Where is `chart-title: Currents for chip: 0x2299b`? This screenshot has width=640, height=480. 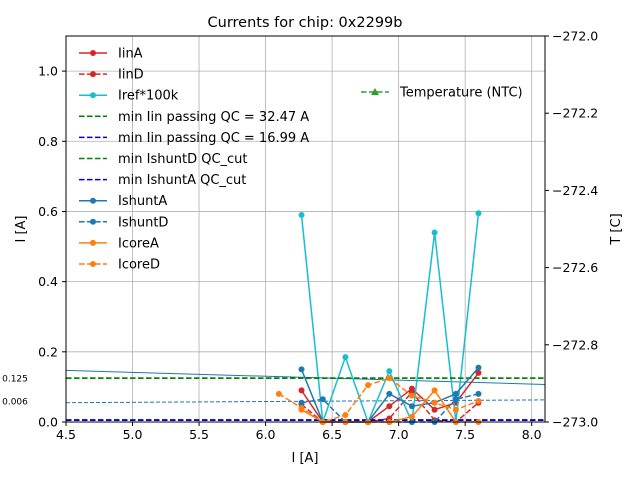
chart-title: Currents for chip: 0x2299b is located at coordinates (305, 23).